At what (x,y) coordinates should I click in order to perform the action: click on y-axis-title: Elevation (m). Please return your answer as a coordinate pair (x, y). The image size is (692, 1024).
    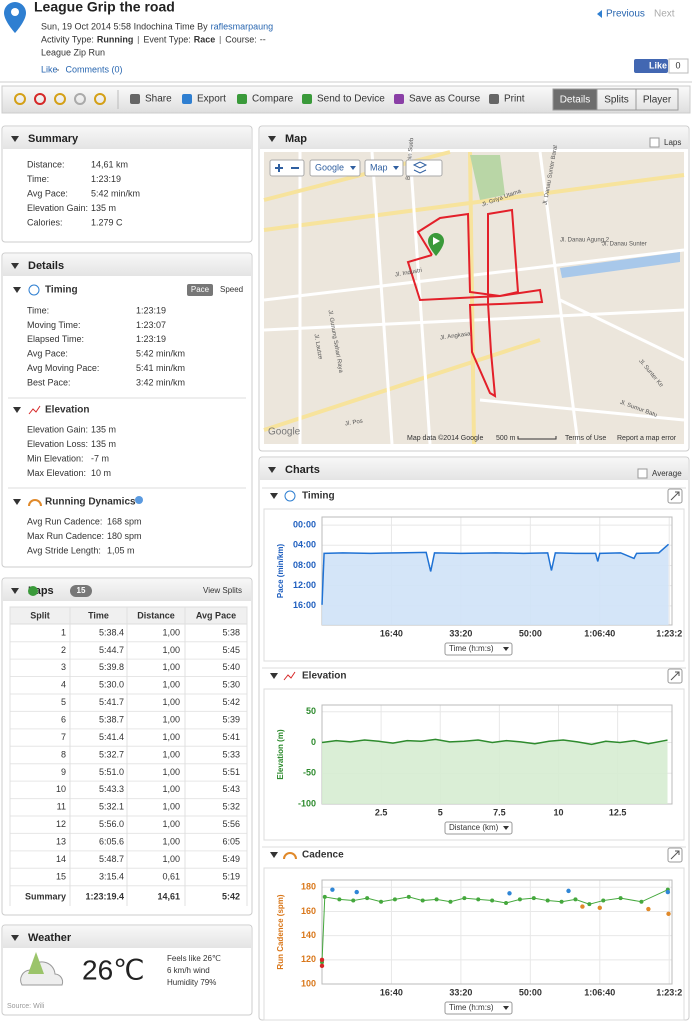
    Looking at the image, I should click on (280, 754).